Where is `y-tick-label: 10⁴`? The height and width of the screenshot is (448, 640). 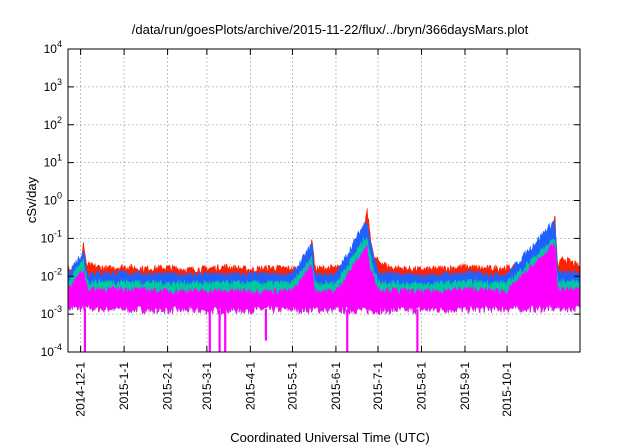
y-tick-label: 10⁴ is located at coordinates (53, 47).